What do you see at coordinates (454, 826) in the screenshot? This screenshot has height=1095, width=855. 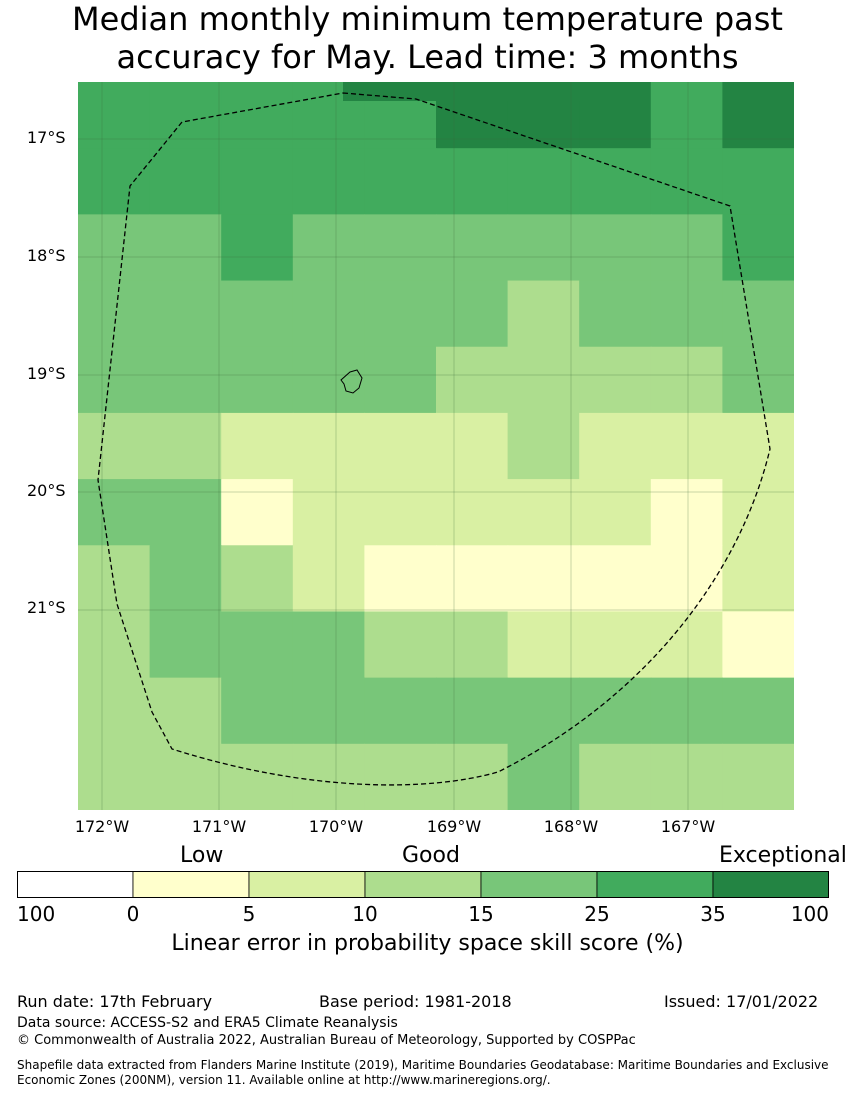 I see `lon-label: 169°W` at bounding box center [454, 826].